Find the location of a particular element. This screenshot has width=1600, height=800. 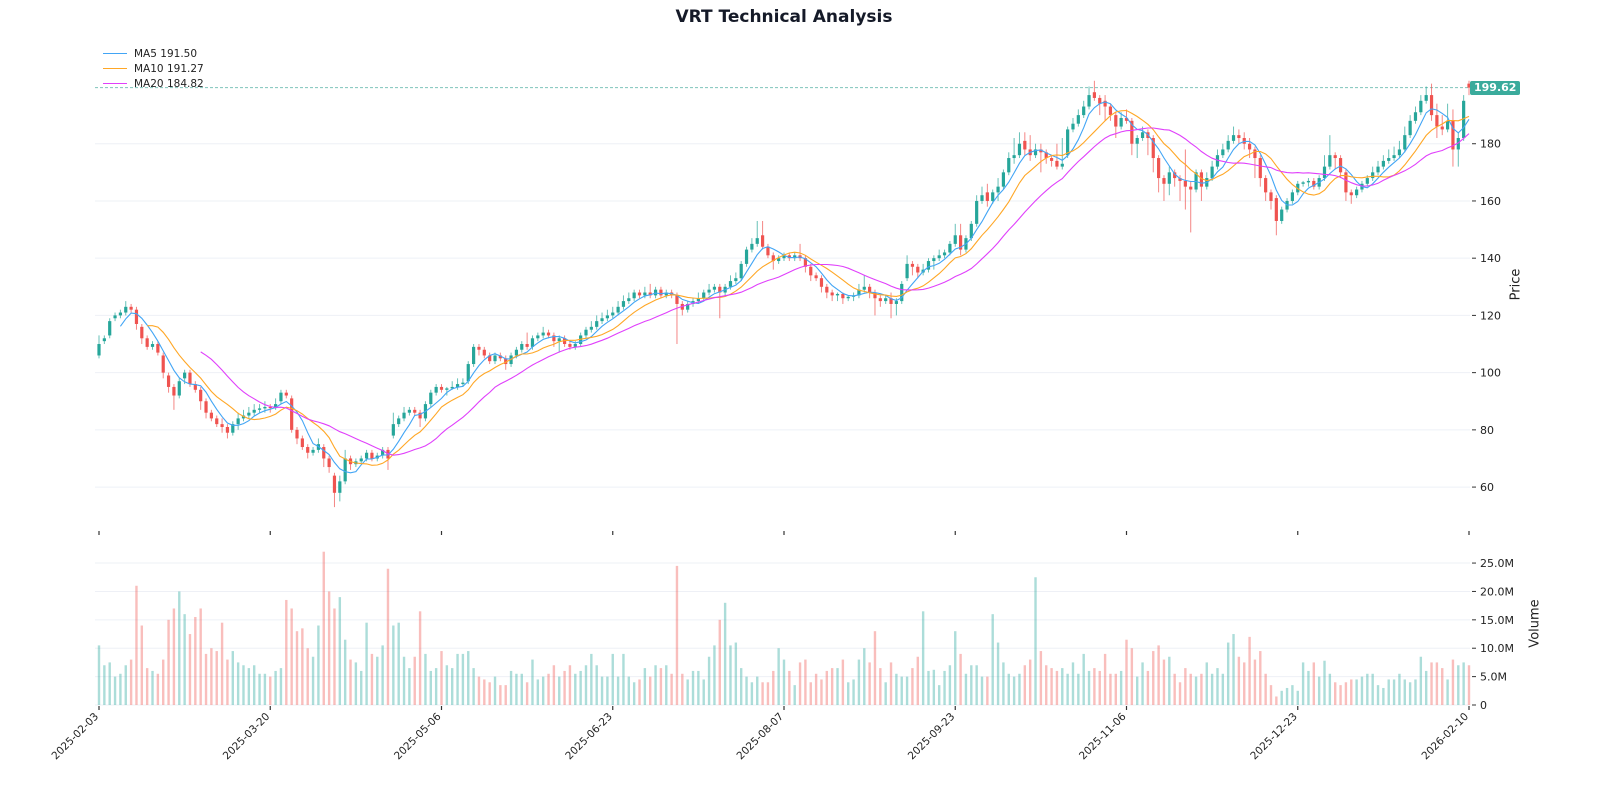

legend-label-ma10: MA10 is located at coordinates (149, 68).